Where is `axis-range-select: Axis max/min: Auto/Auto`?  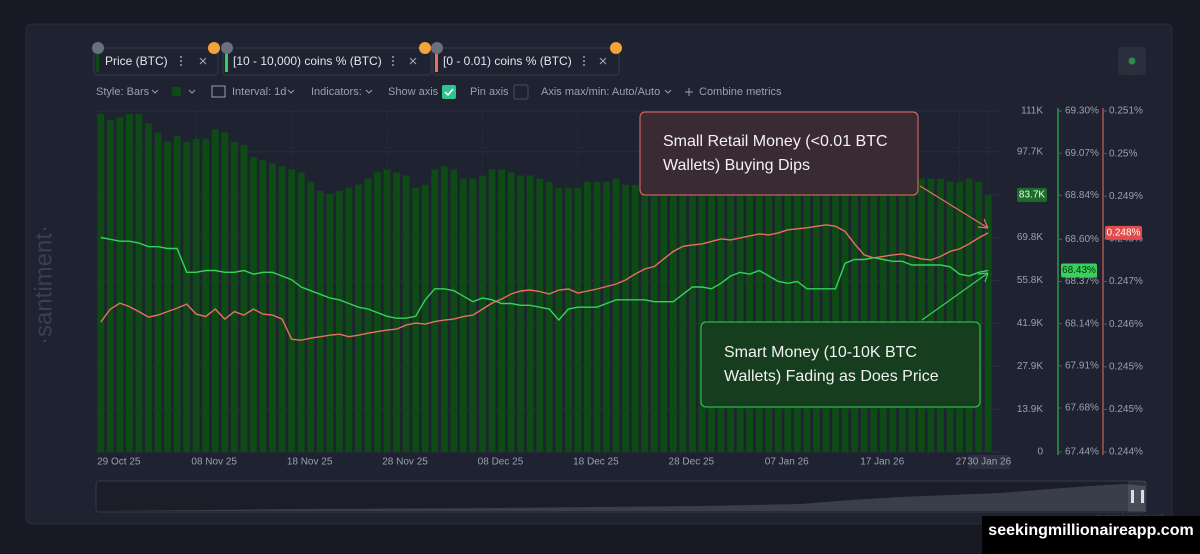 axis-range-select: Axis max/min: Auto/Auto is located at coordinates (600, 92).